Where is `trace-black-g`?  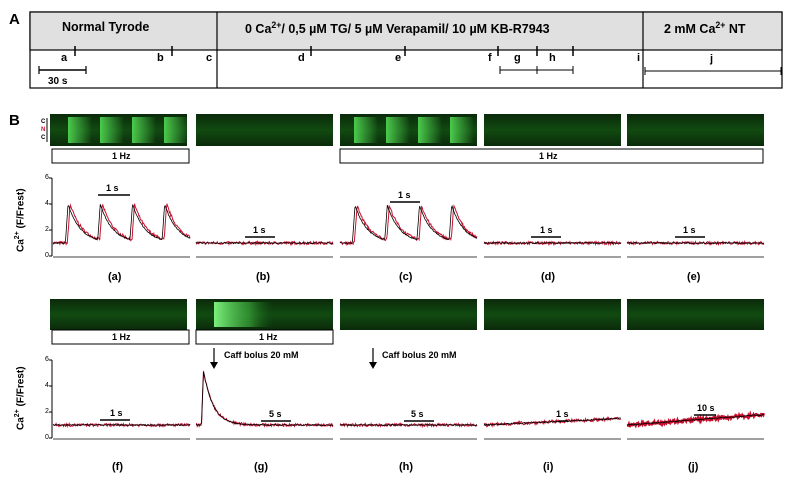
trace-black-g is located at coordinates (264, 399).